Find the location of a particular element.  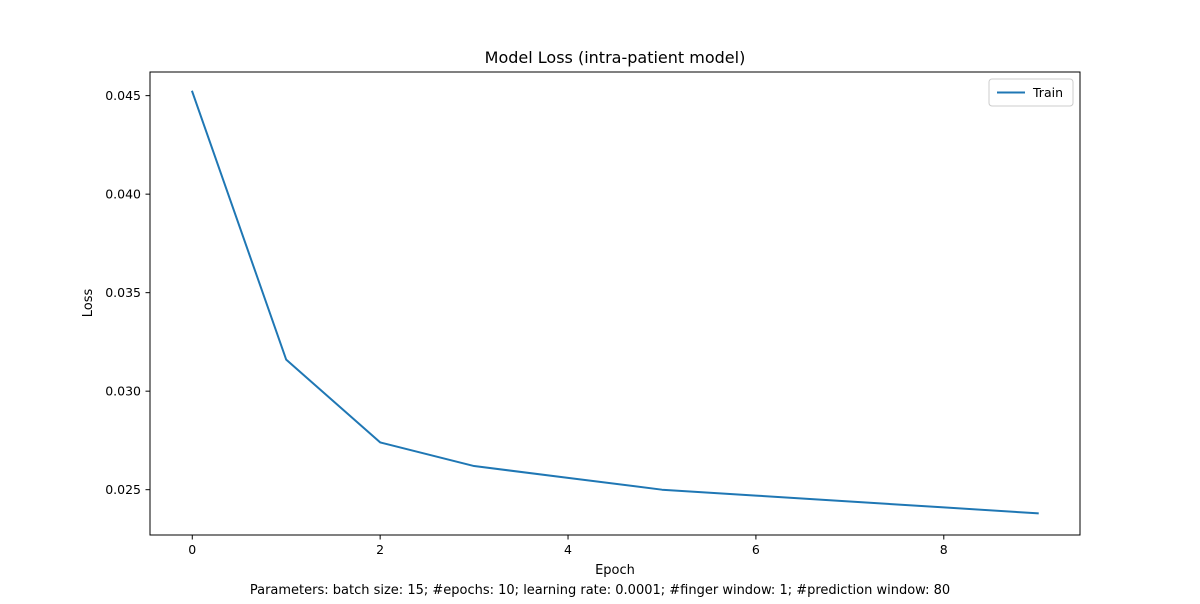

x-tick-label: 6 is located at coordinates (756, 549).